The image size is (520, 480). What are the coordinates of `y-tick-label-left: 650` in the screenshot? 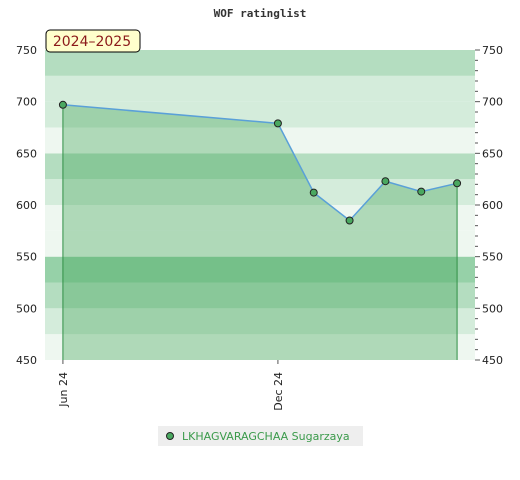 It's located at (26, 153).